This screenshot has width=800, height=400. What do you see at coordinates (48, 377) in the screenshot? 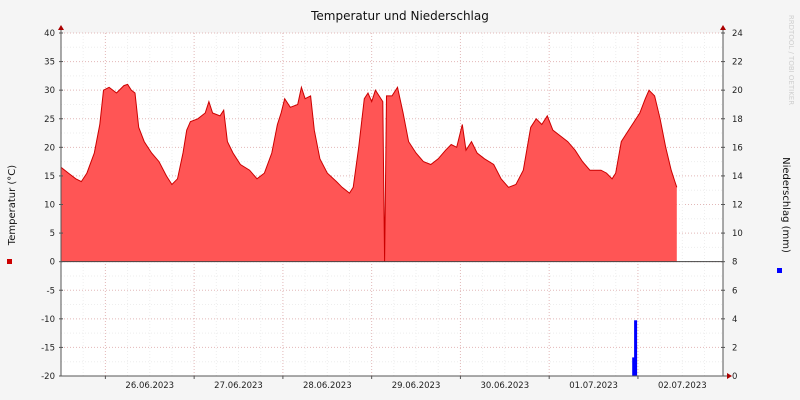
I see `y-left-tick-label: -20` at bounding box center [48, 377].